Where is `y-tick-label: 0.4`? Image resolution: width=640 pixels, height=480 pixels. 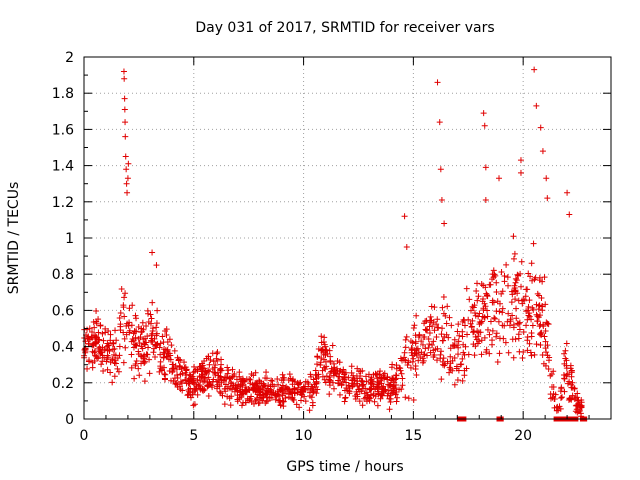
y-tick-label: 0.4 is located at coordinates (63, 348).